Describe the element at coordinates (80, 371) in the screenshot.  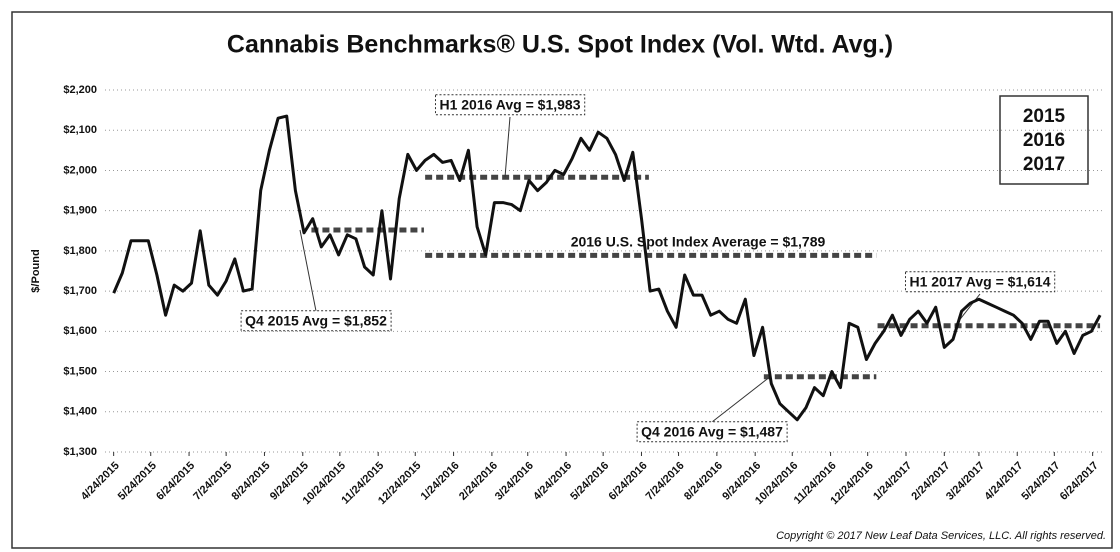
I see `y-tick-label: $1,500` at that location.